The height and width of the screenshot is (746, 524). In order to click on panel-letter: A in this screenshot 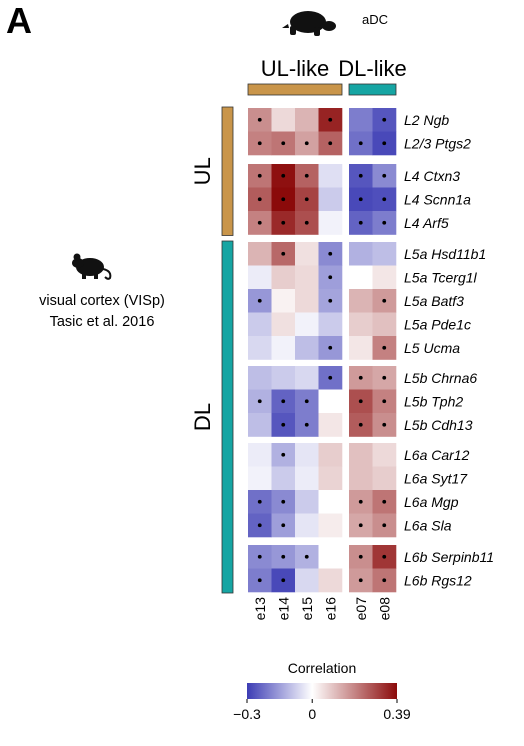, I will do `click(19, 20)`.